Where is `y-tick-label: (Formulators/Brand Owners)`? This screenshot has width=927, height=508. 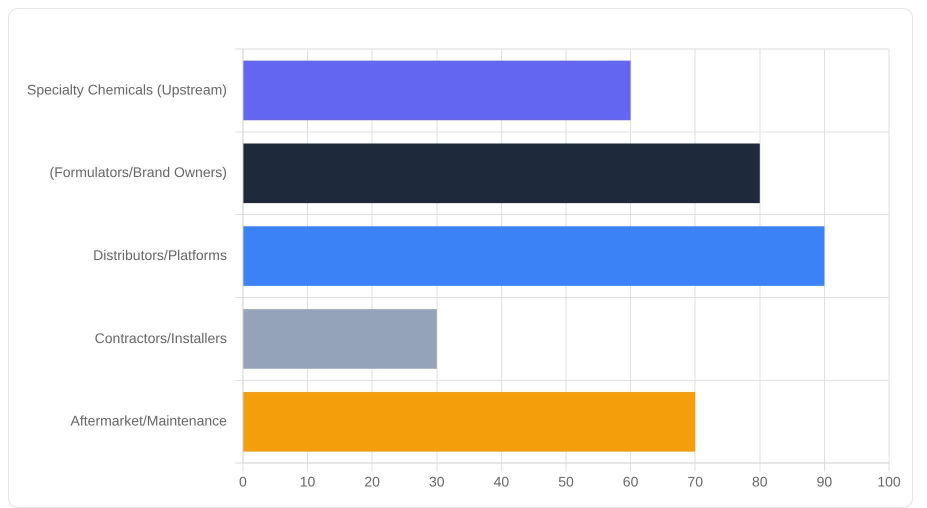
y-tick-label: (Formulators/Brand Owners) is located at coordinates (138, 172).